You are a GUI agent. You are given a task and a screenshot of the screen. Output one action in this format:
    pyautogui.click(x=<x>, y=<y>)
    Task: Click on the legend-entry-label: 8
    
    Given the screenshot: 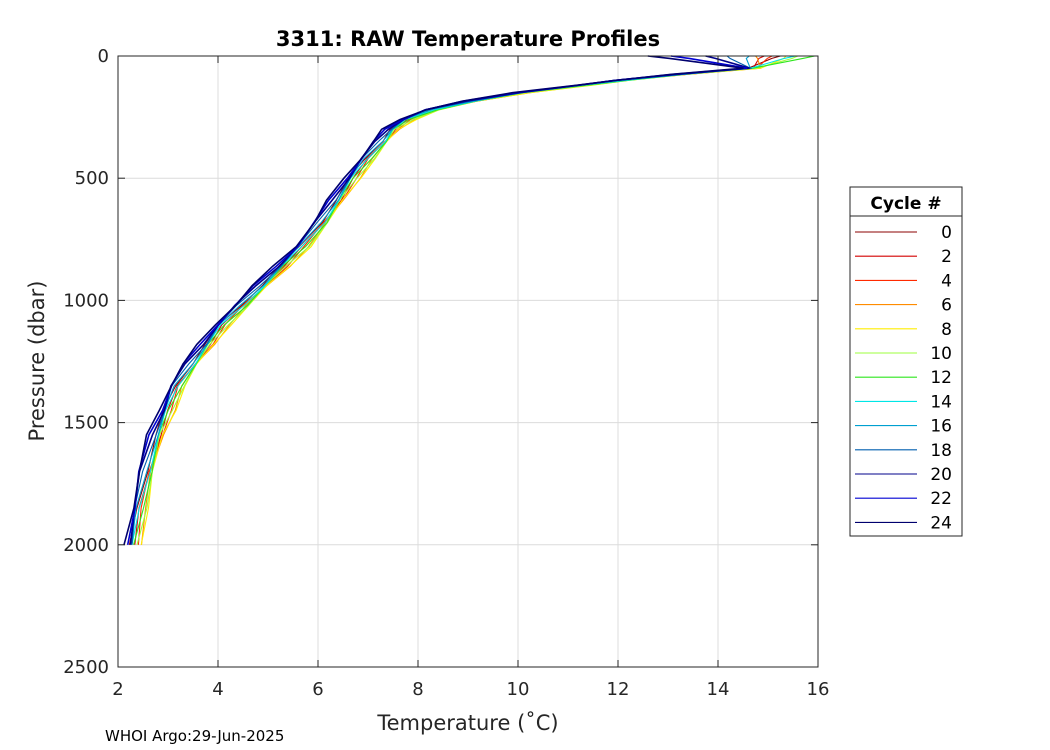 What is the action you would take?
    pyautogui.click(x=946, y=330)
    